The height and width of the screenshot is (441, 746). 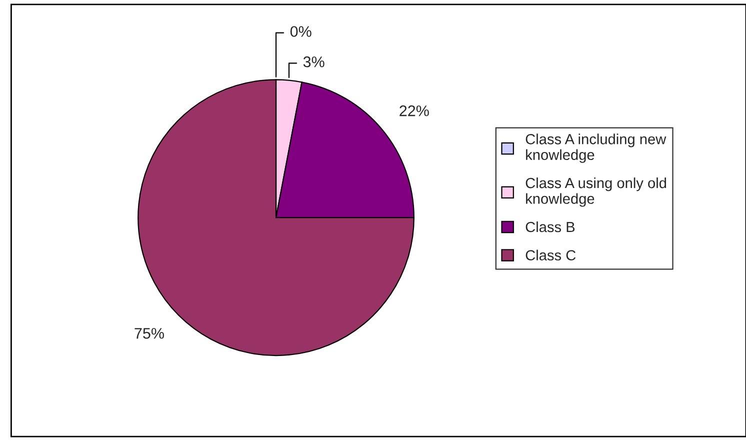 What do you see at coordinates (414, 110) in the screenshot?
I see `data-label: 22%` at bounding box center [414, 110].